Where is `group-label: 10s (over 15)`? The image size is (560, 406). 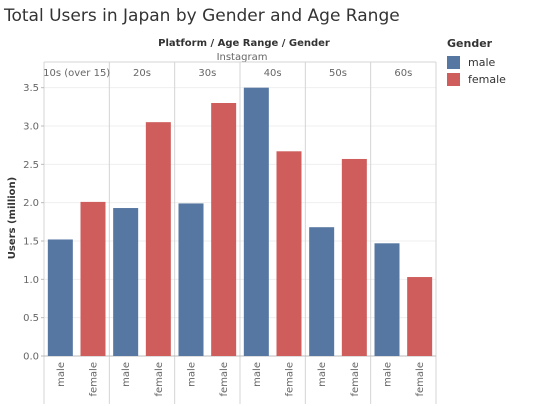 group-label: 10s (over 15) is located at coordinates (76, 73).